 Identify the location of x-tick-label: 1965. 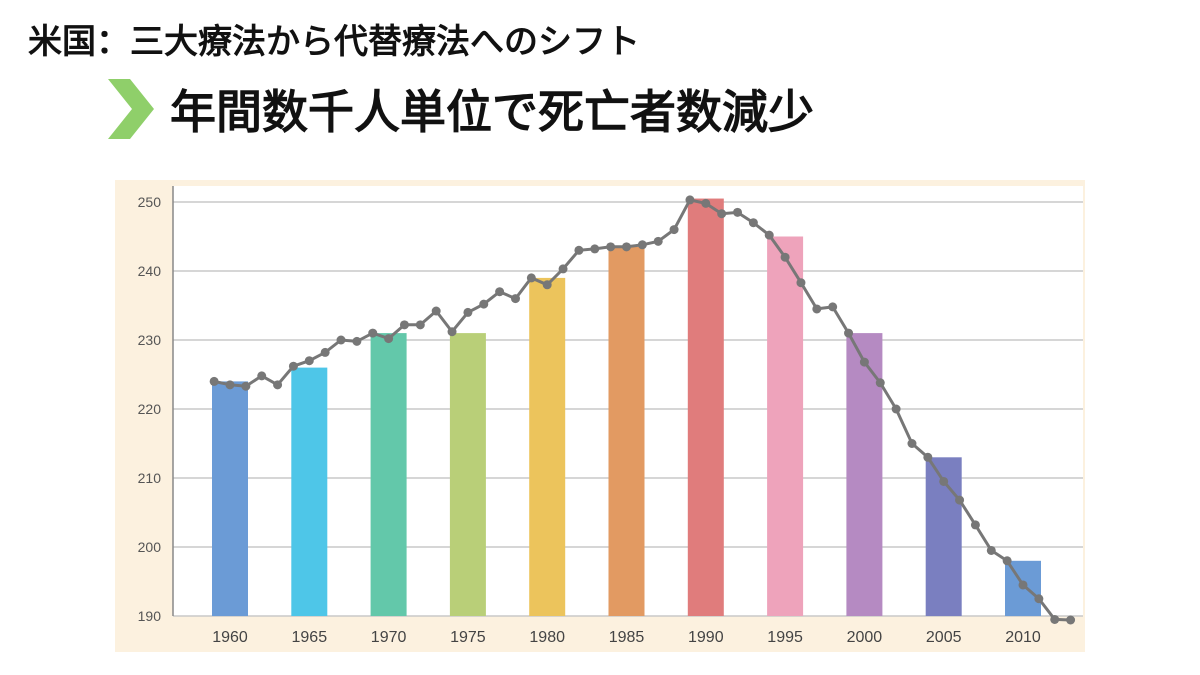
(310, 637).